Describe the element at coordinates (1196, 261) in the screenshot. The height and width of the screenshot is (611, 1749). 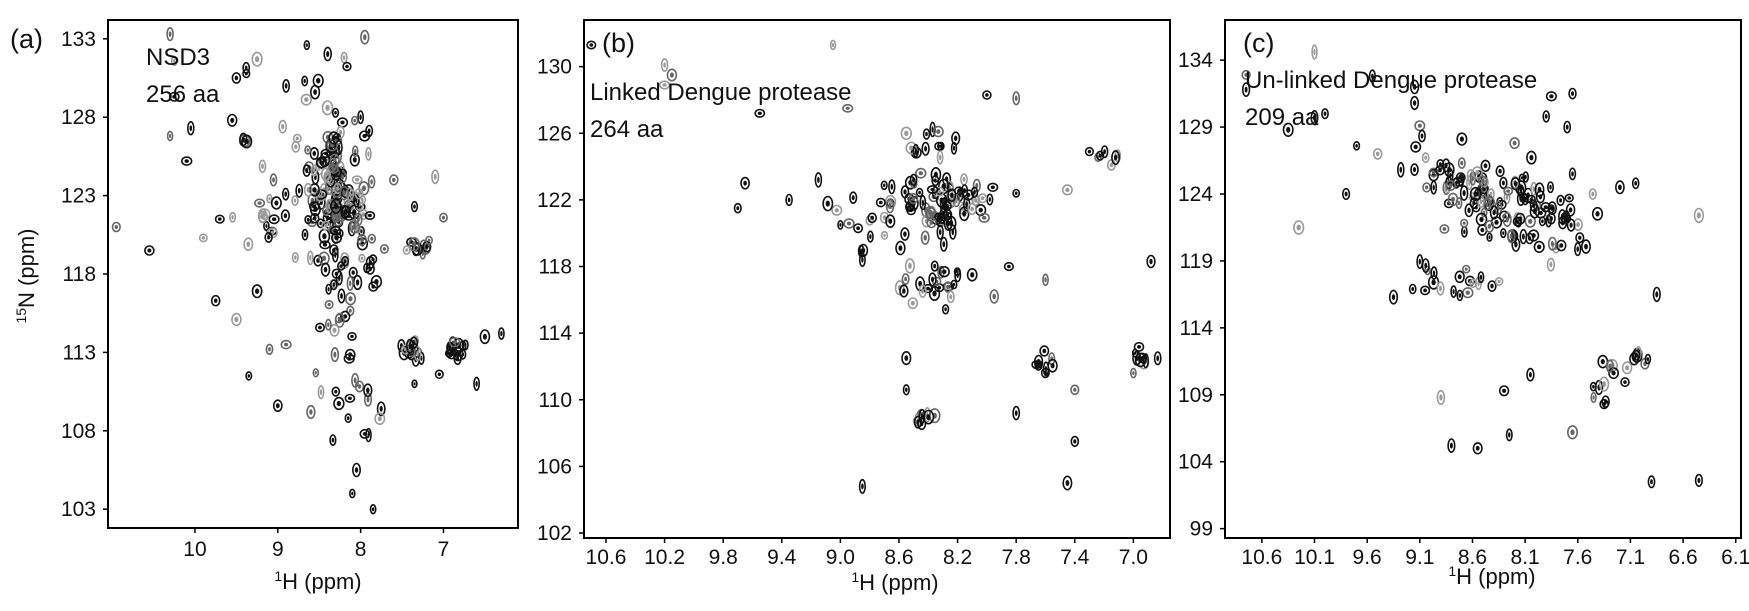
I see `y-tick-label: 119` at that location.